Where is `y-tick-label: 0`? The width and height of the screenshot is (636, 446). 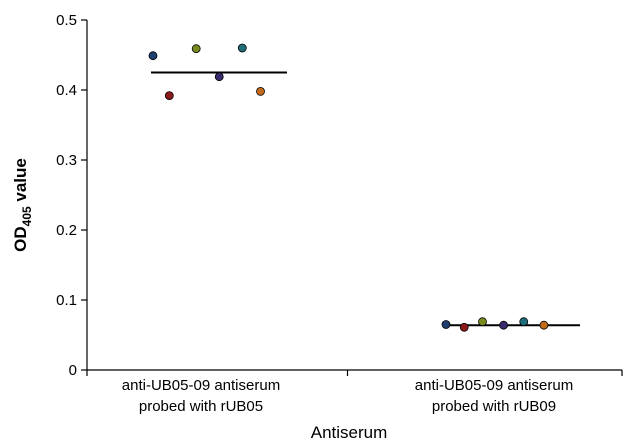
y-tick-label: 0 is located at coordinates (73, 370).